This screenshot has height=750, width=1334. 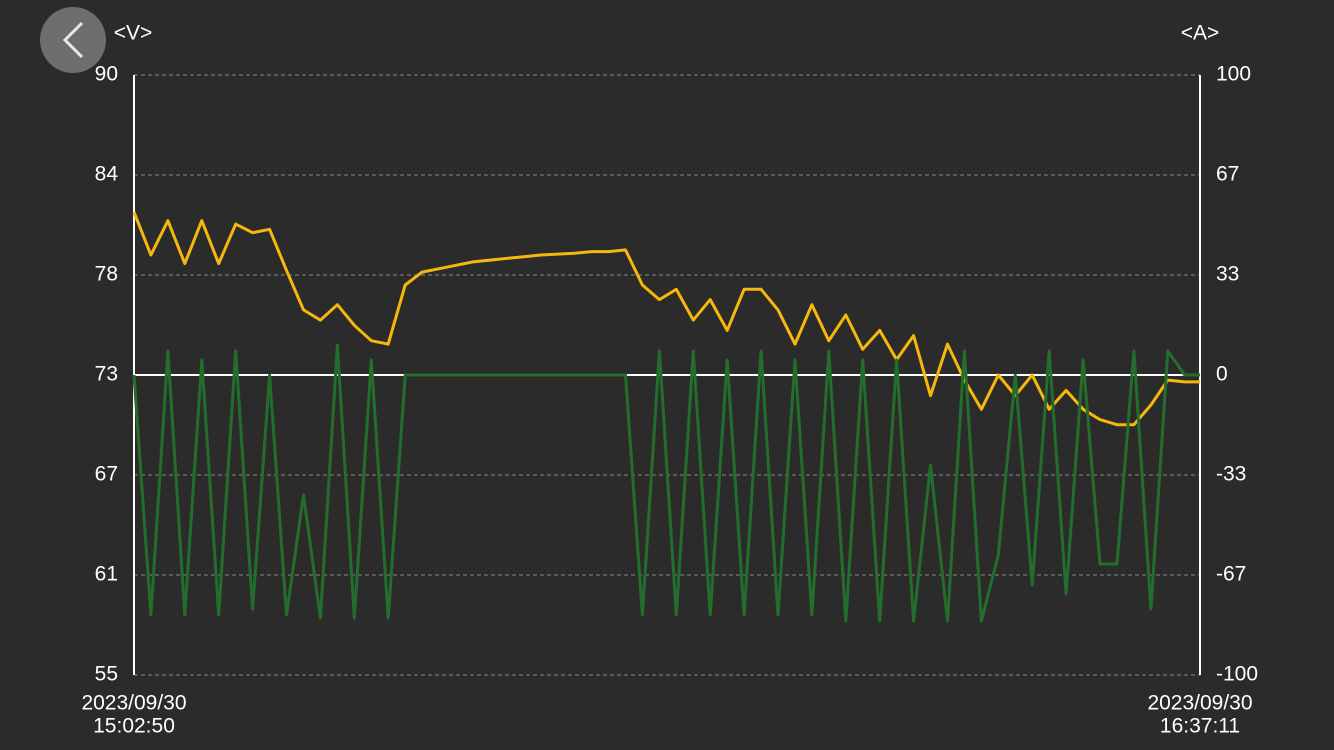 I want to click on back-button-circle, so click(x=73, y=40).